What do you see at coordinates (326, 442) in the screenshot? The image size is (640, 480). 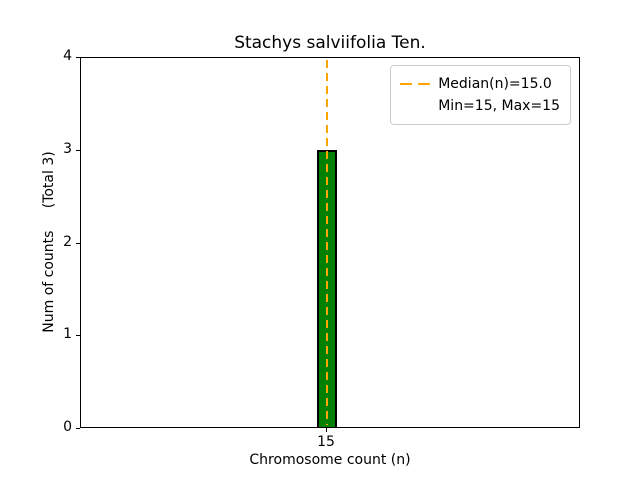 I see `x-tick-label-15: 15` at bounding box center [326, 442].